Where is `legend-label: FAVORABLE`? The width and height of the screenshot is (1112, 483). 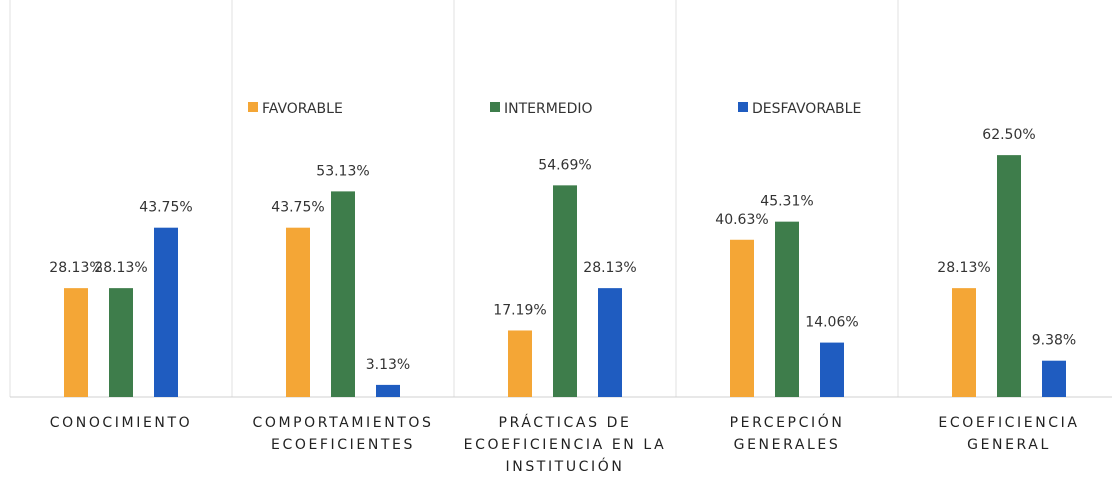
legend-label: FAVORABLE is located at coordinates (302, 109).